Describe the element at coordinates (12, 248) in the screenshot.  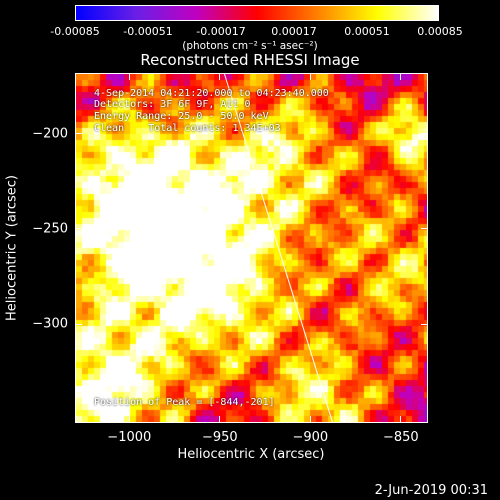
I see `y-axis-label: Heliocentric Y (arcsec)` at that location.